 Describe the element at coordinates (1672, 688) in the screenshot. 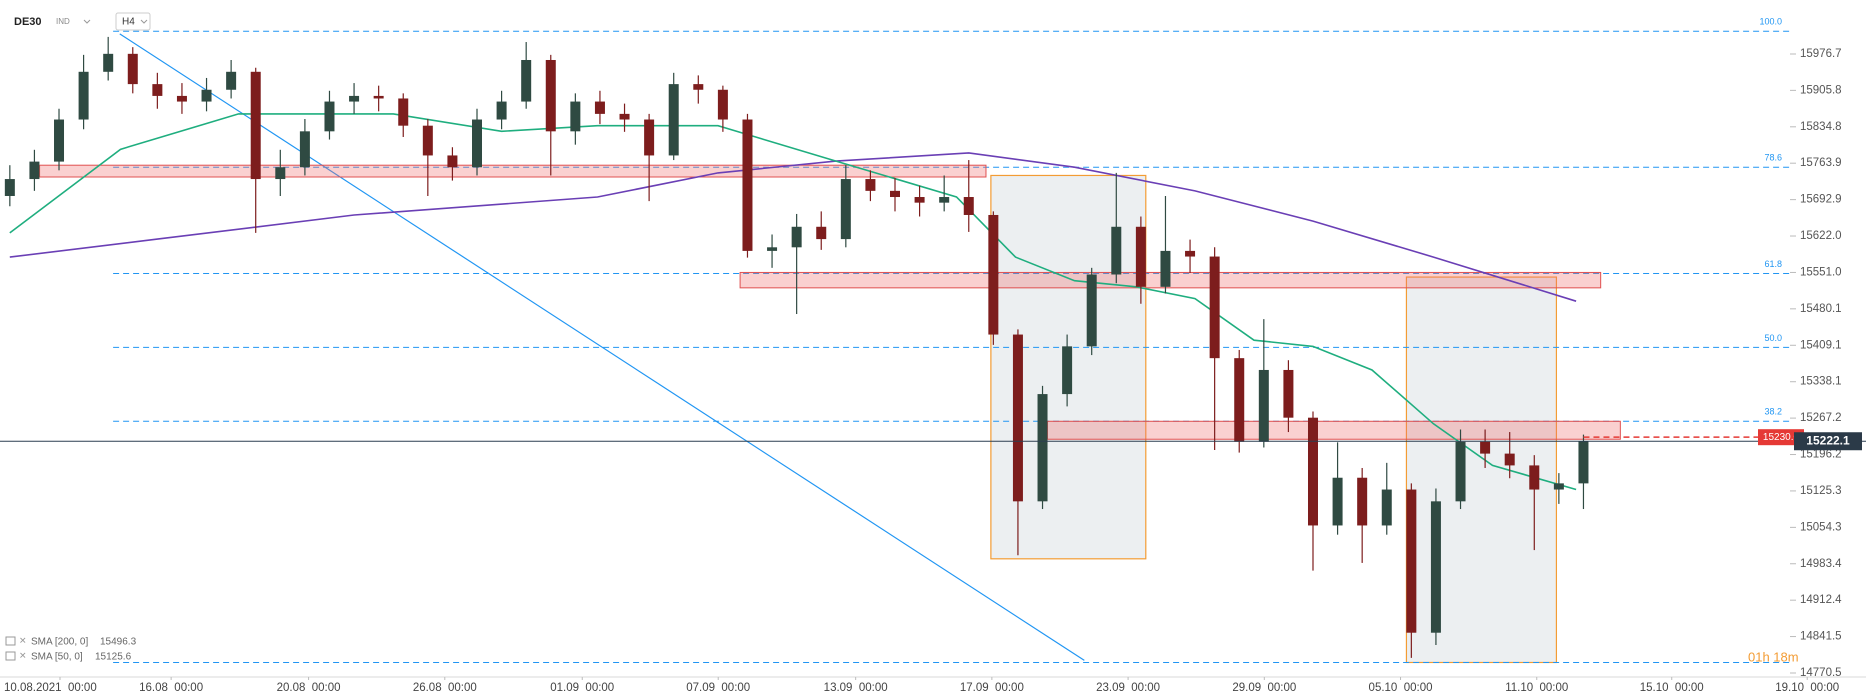

I see `x-tick-label: 15.10 00:00` at that location.